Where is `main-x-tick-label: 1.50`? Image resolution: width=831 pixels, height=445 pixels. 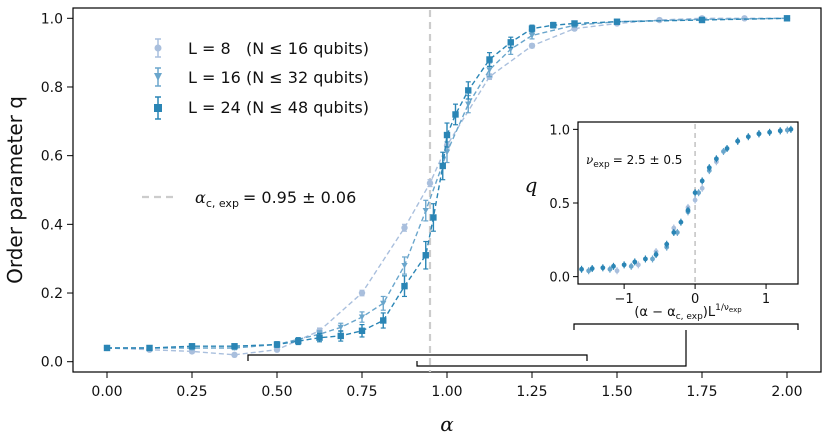
main-x-tick-label: 1.50 is located at coordinates (616, 392).